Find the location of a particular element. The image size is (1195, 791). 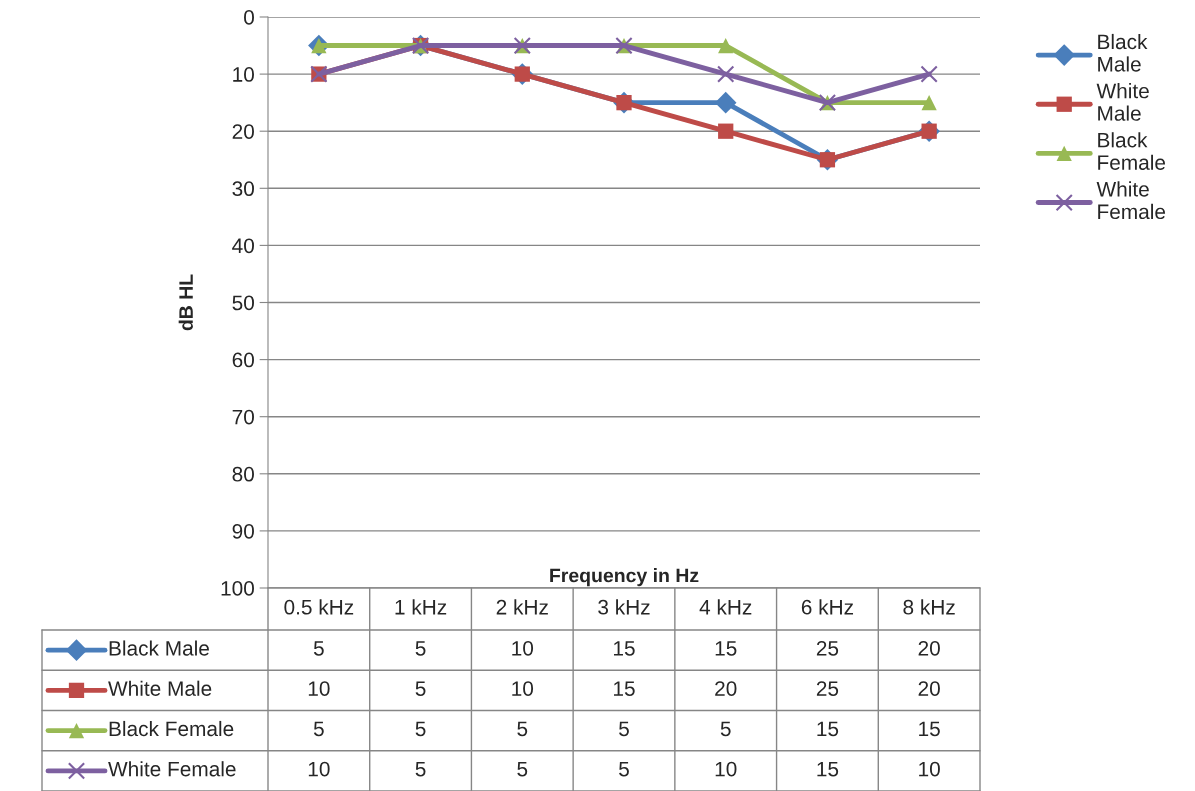

legend-label: White Male is located at coordinates (1122, 102).